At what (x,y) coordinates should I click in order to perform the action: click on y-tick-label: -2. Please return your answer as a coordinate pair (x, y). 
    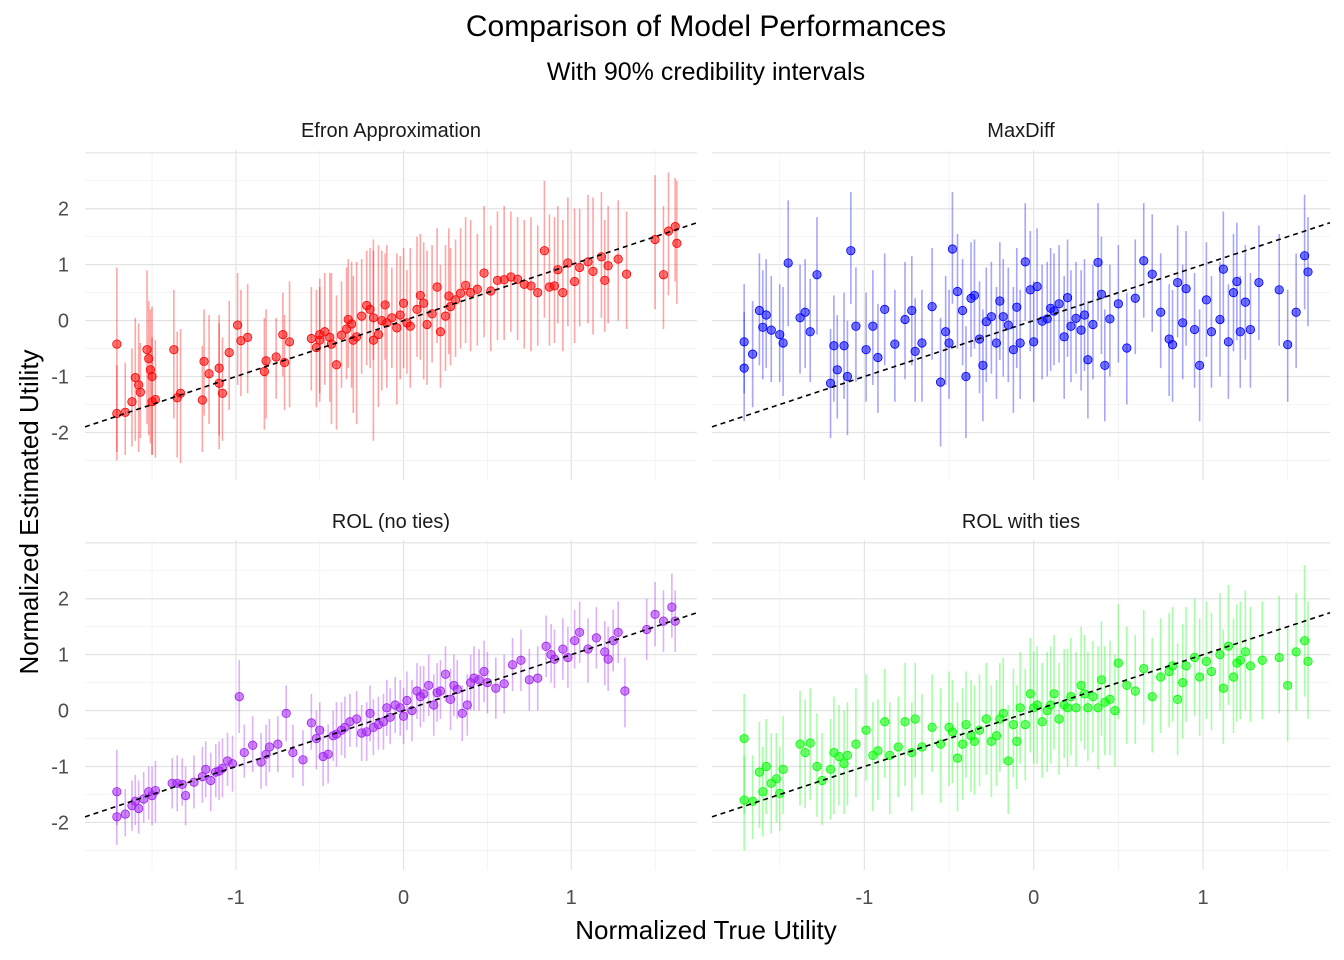
    Looking at the image, I should click on (60, 433).